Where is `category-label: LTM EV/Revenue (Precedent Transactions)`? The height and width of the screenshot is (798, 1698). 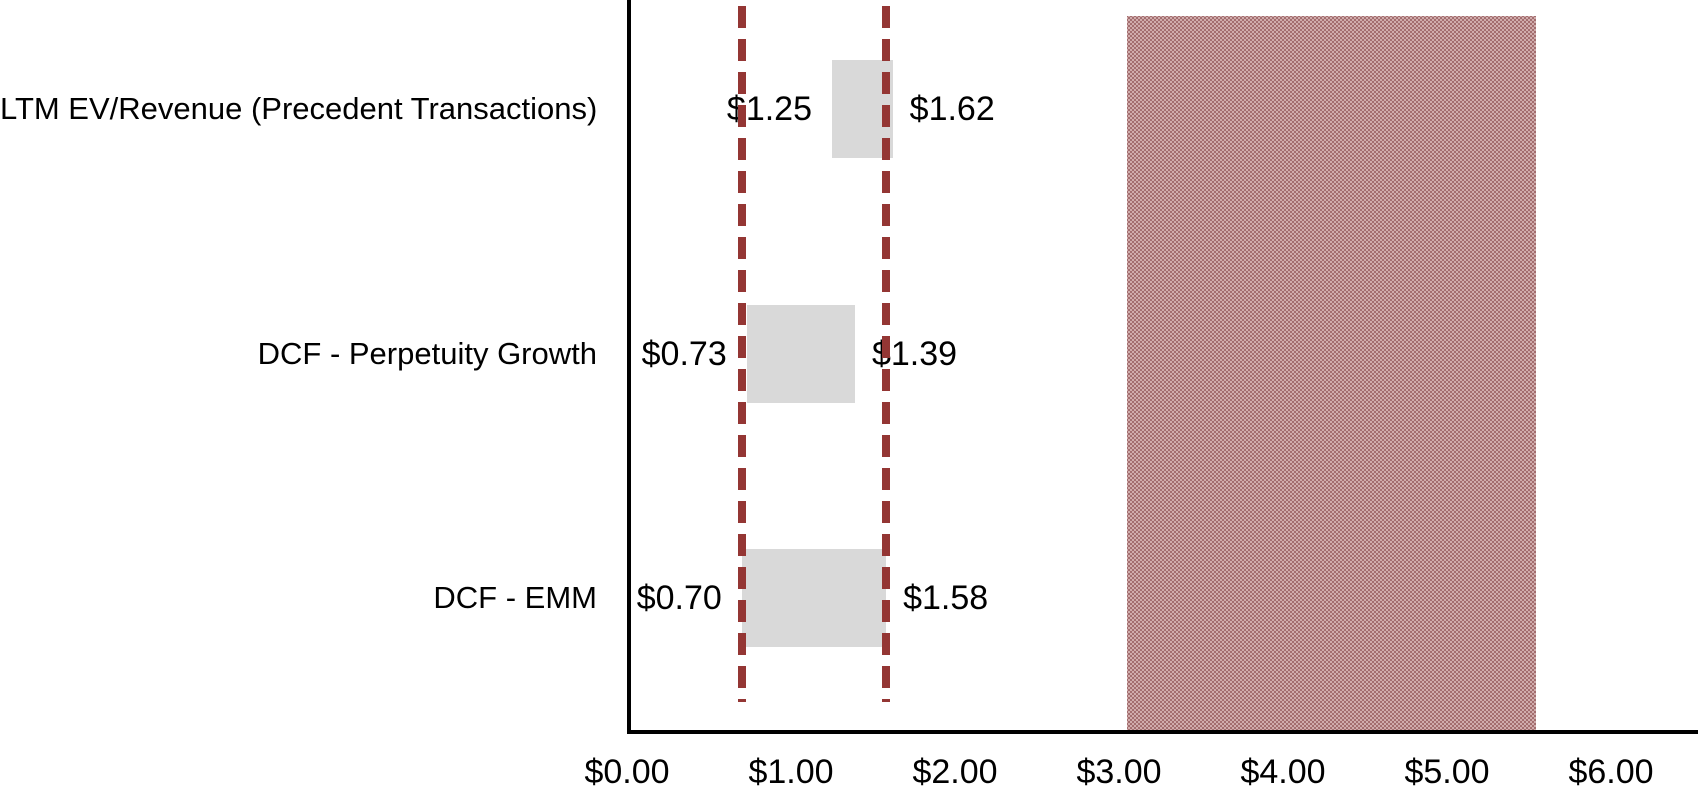 category-label: LTM EV/Revenue (Precedent Transactions) is located at coordinates (299, 108).